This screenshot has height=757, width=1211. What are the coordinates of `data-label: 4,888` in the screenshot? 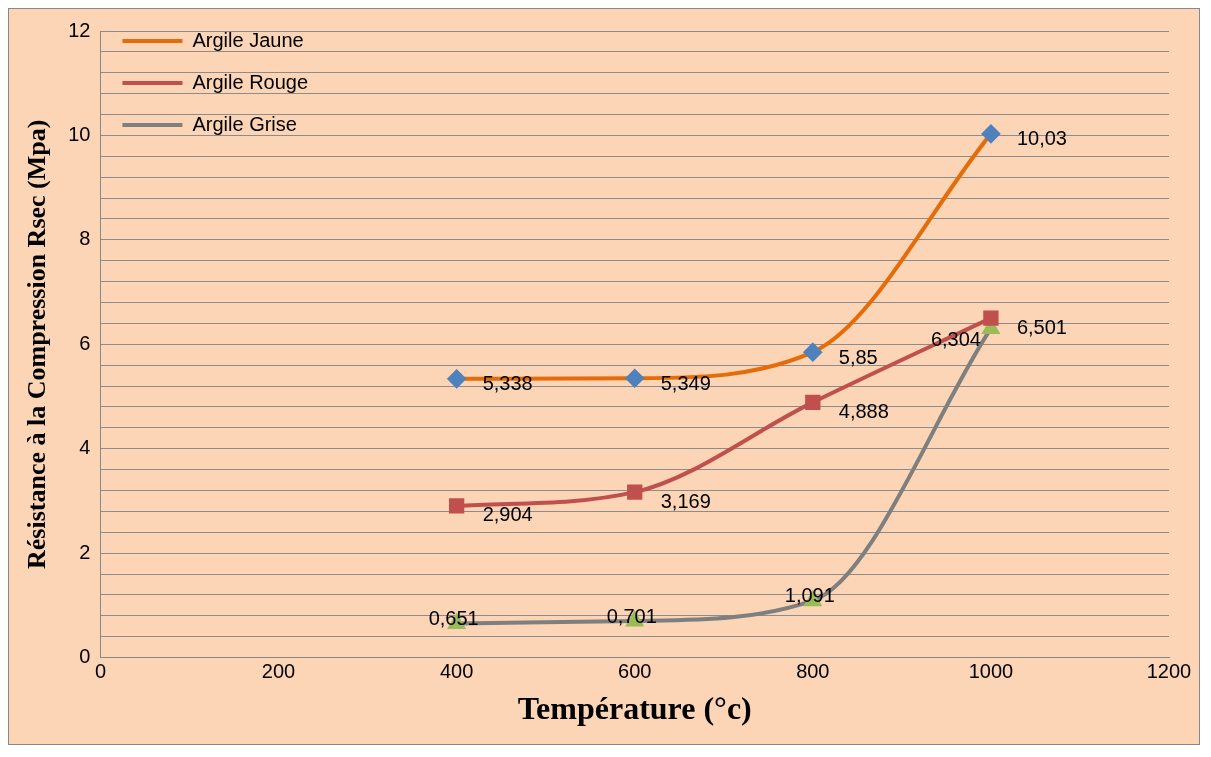 It's located at (863, 410).